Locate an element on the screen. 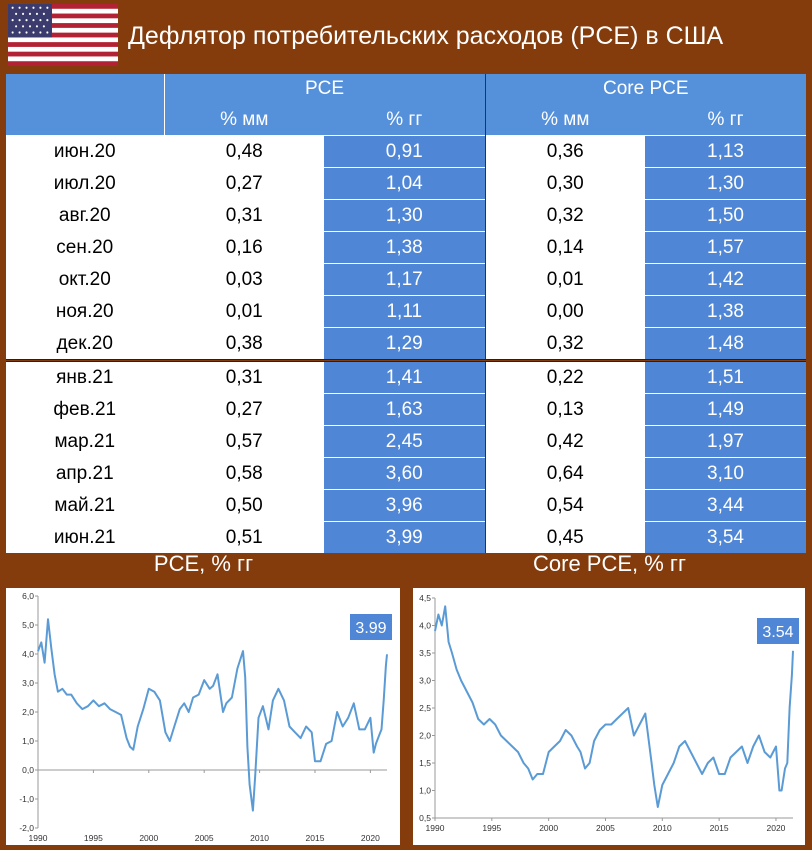  core-yy-cell: 1,57 is located at coordinates (726, 247).